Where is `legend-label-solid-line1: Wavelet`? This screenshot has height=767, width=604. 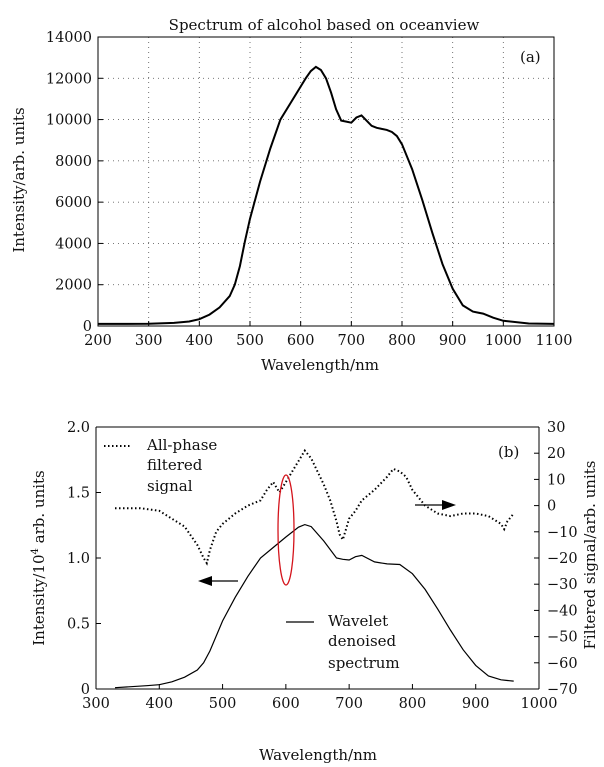
legend-label-solid-line1: Wavelet is located at coordinates (358, 621).